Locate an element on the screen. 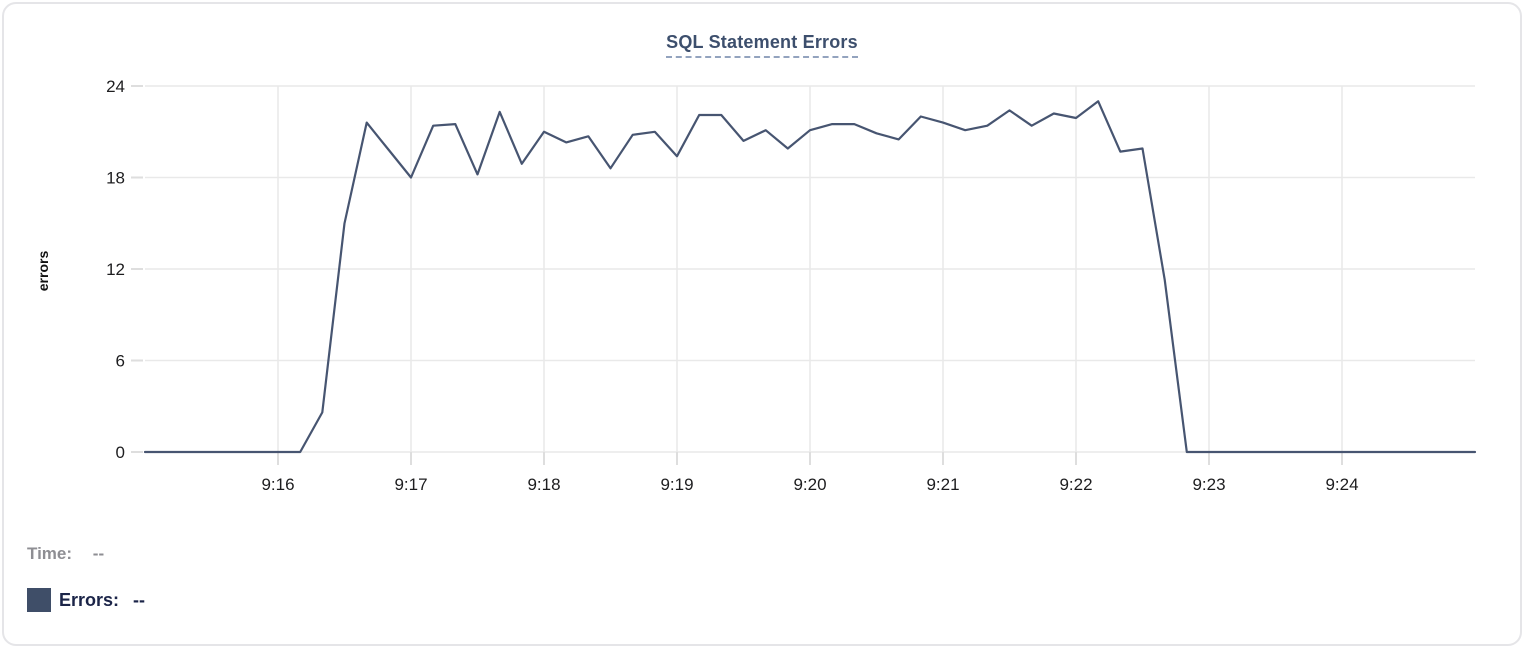 The height and width of the screenshot is (652, 1528). x-tick-label: 9:22 is located at coordinates (1075, 484).